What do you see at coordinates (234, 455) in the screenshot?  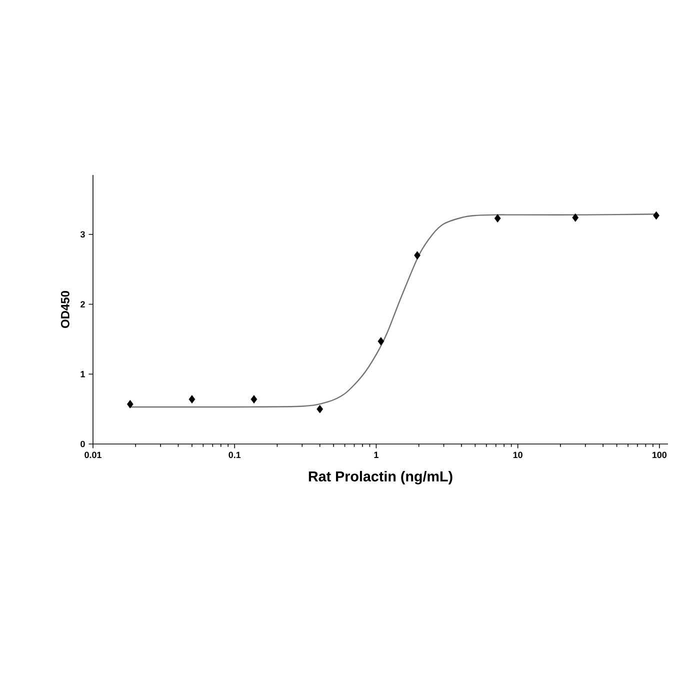 I see `x-tick-label: 0.1` at bounding box center [234, 455].